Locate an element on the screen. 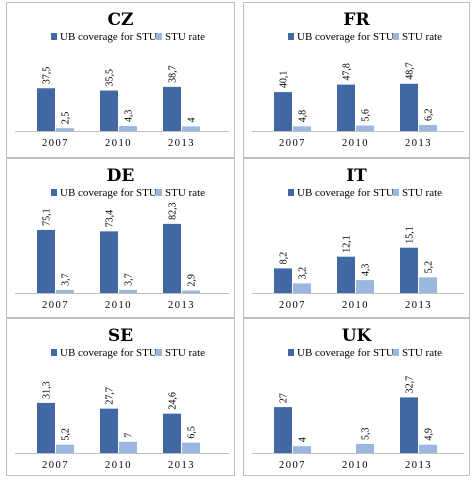  chart-title: DE is located at coordinates (121, 176).